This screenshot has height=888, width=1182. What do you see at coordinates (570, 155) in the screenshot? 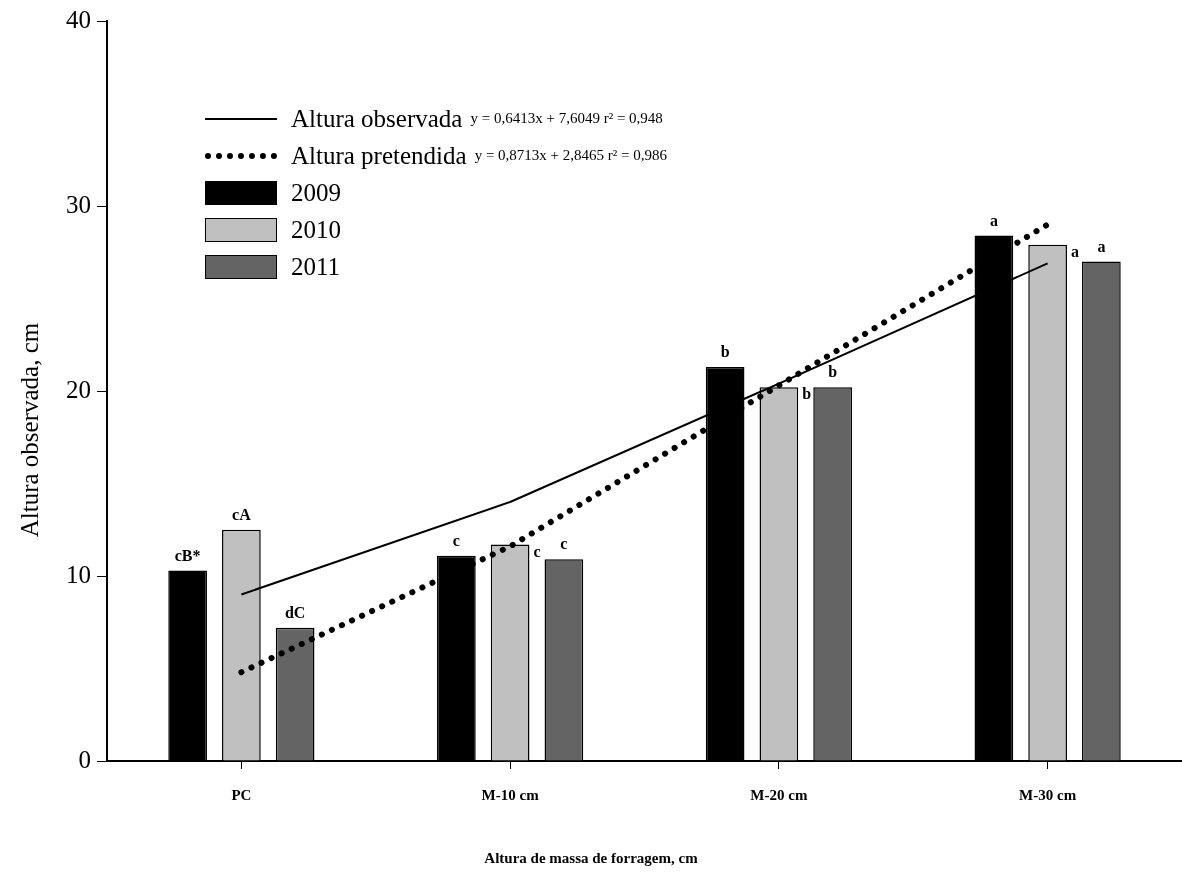
I see `annotation: y = 0,8713x + 2,8465 r² = 0,986` at bounding box center [570, 155].